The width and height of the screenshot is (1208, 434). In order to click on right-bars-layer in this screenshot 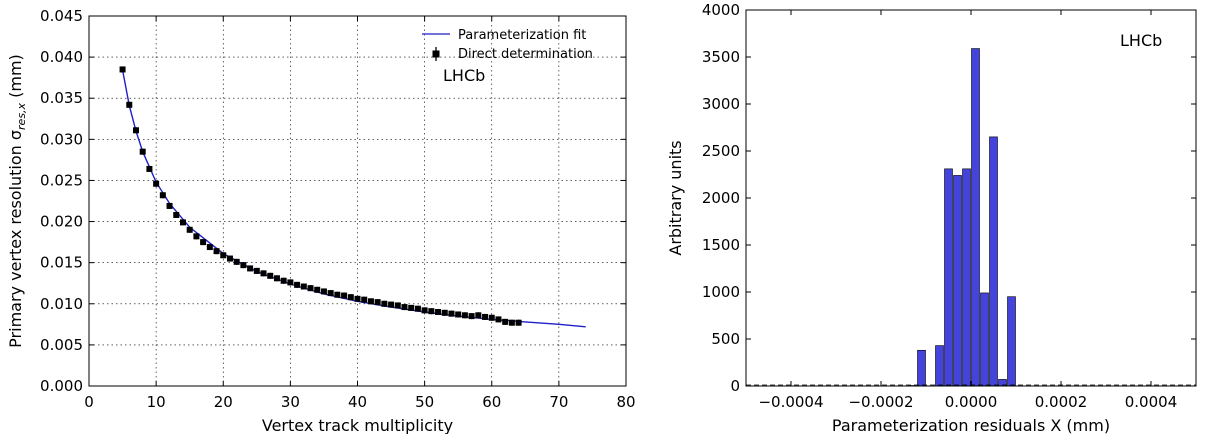, I will do `click(962, 217)`.